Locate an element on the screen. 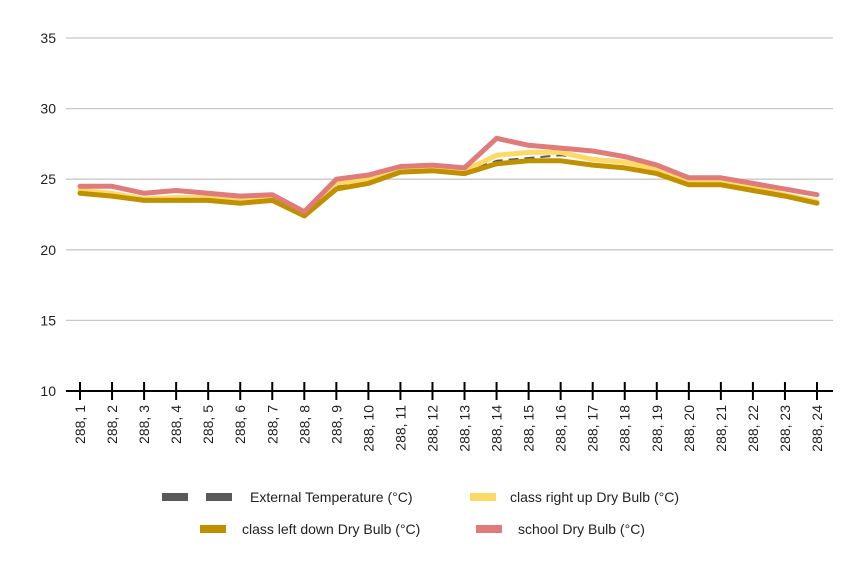 Image resolution: width=862 pixels, height=570 pixels. series-lines is located at coordinates (448, 177).